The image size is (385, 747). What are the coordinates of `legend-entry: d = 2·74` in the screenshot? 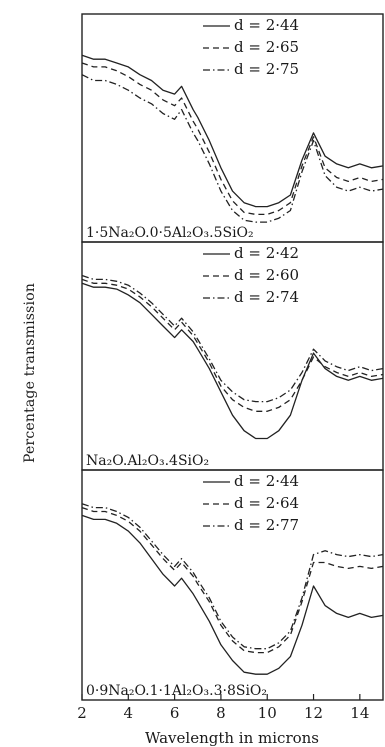 It's located at (266, 297).